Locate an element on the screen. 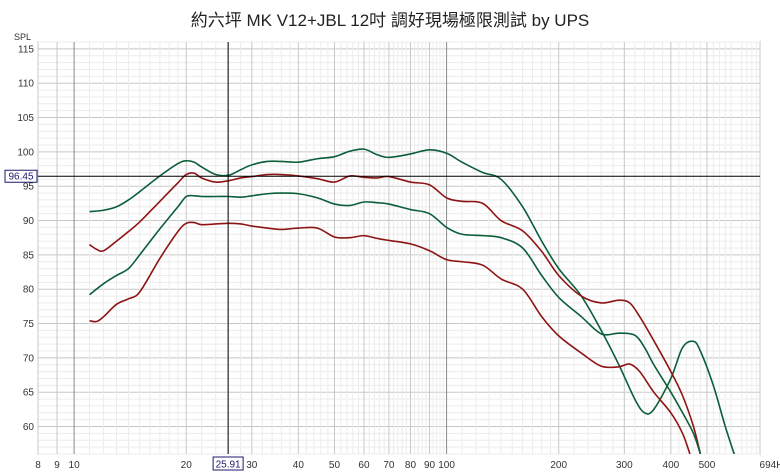 Image resolution: width=780 pixels, height=472 pixels. y-tick-label: 65 is located at coordinates (29, 393).